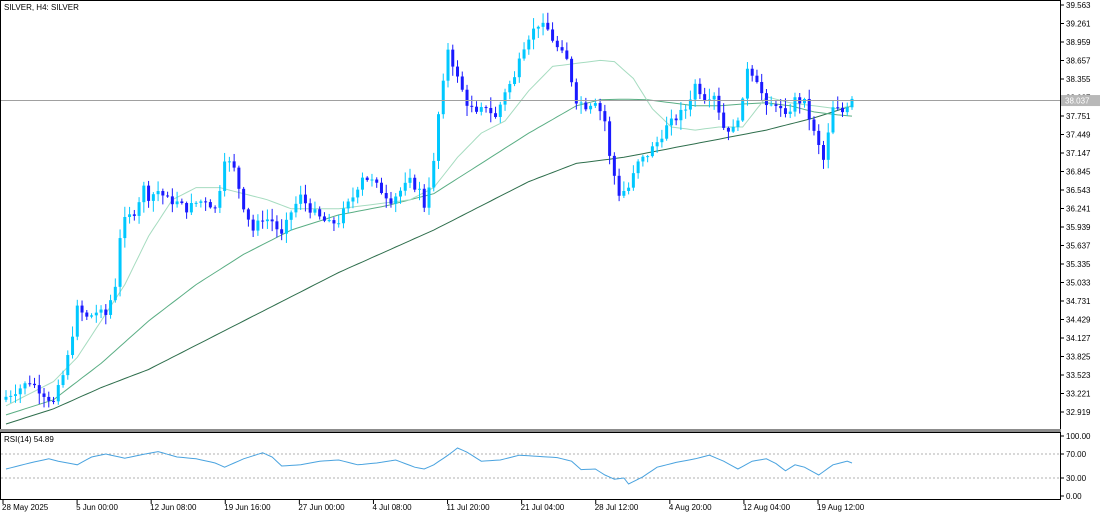 The width and height of the screenshot is (1100, 516). I want to click on price-tick-label: 39.563, so click(1078, 5).